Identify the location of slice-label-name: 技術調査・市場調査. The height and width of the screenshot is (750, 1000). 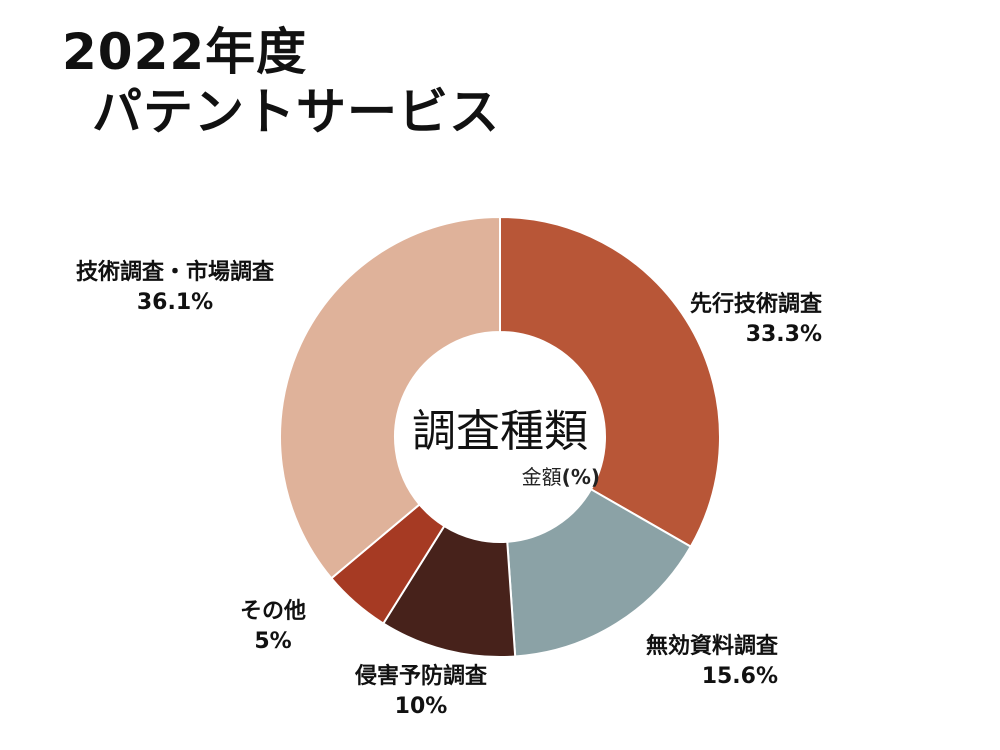
(175, 272).